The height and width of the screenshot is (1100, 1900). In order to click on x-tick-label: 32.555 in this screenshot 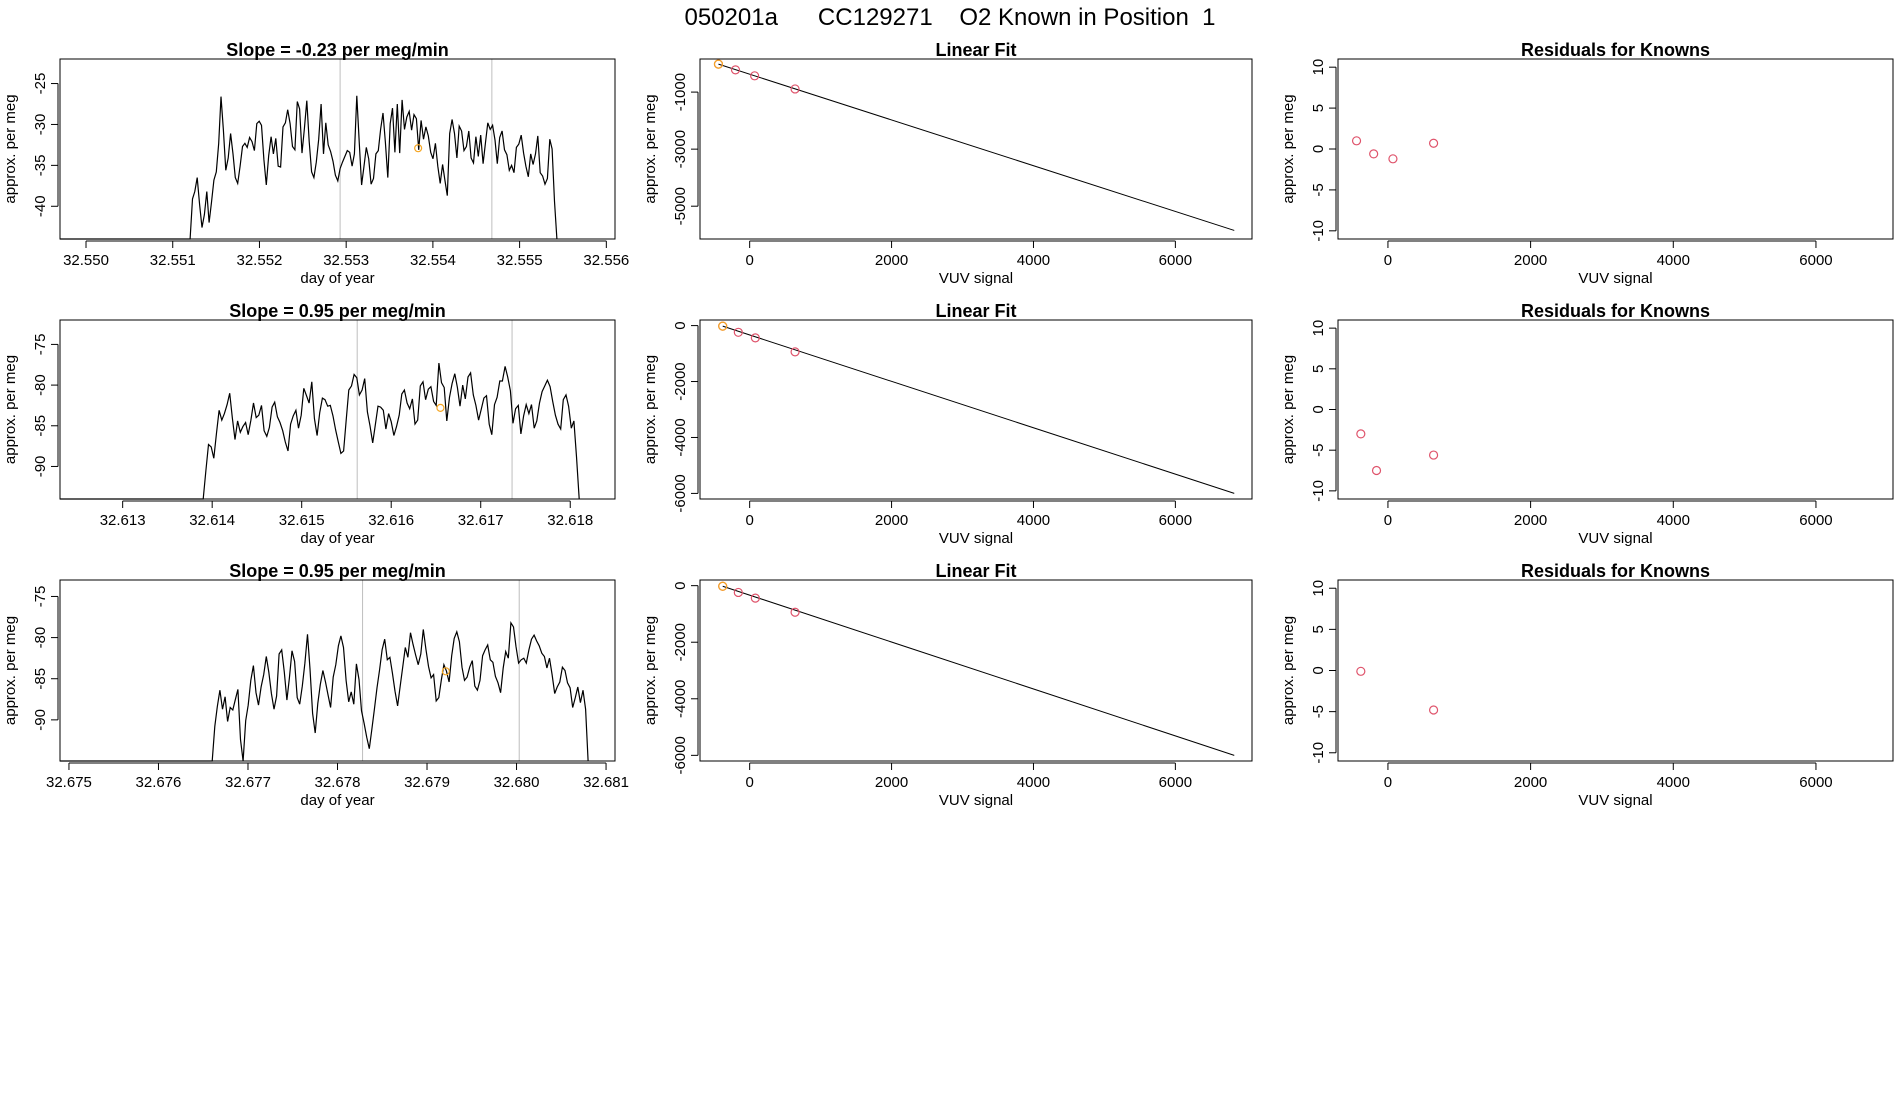, I will do `click(520, 260)`.